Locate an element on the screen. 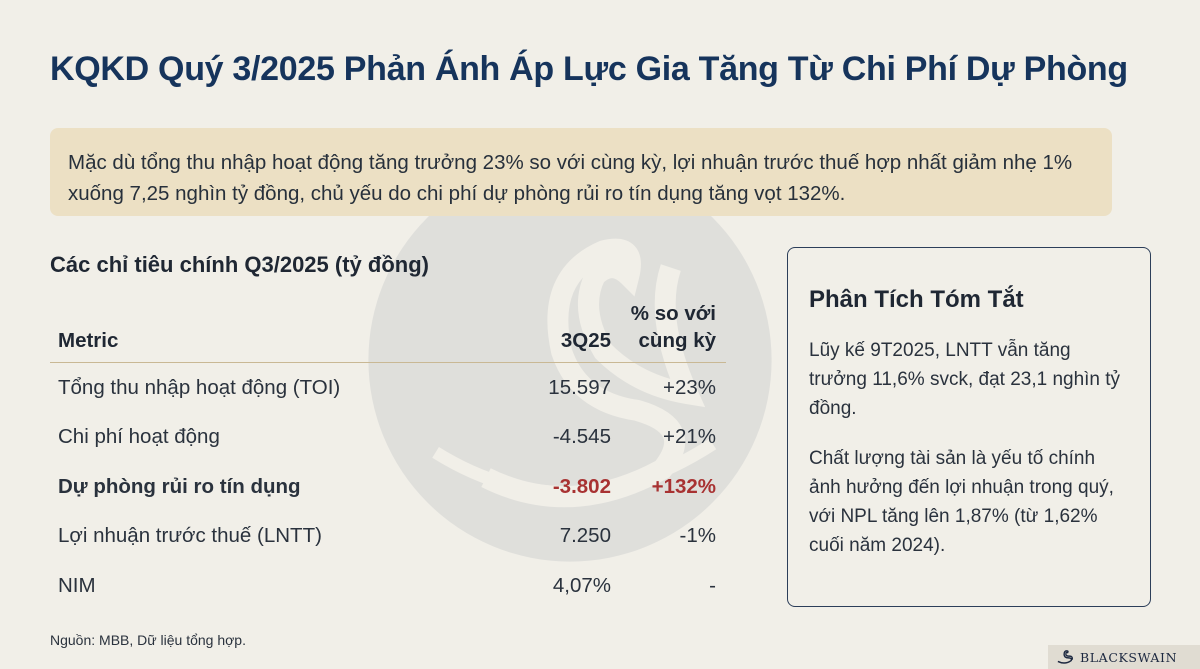 Image resolution: width=1200 pixels, height=669 pixels. row-yoy: -1% is located at coordinates (697, 536).